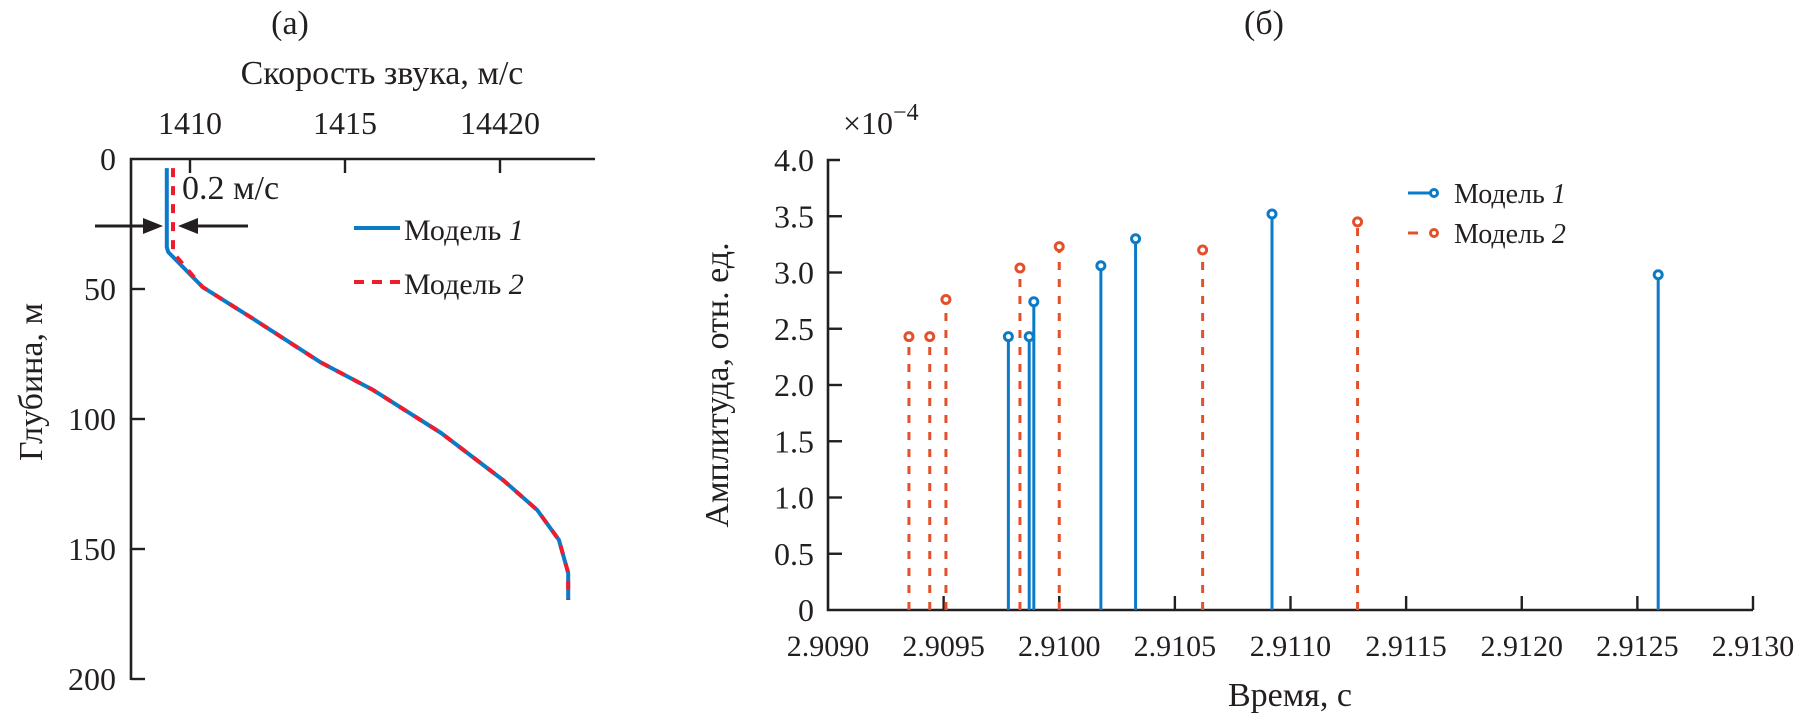 The image size is (1796, 720). What do you see at coordinates (31, 382) in the screenshot?
I see `panel-a-y-axis-title: Глубина, м` at bounding box center [31, 382].